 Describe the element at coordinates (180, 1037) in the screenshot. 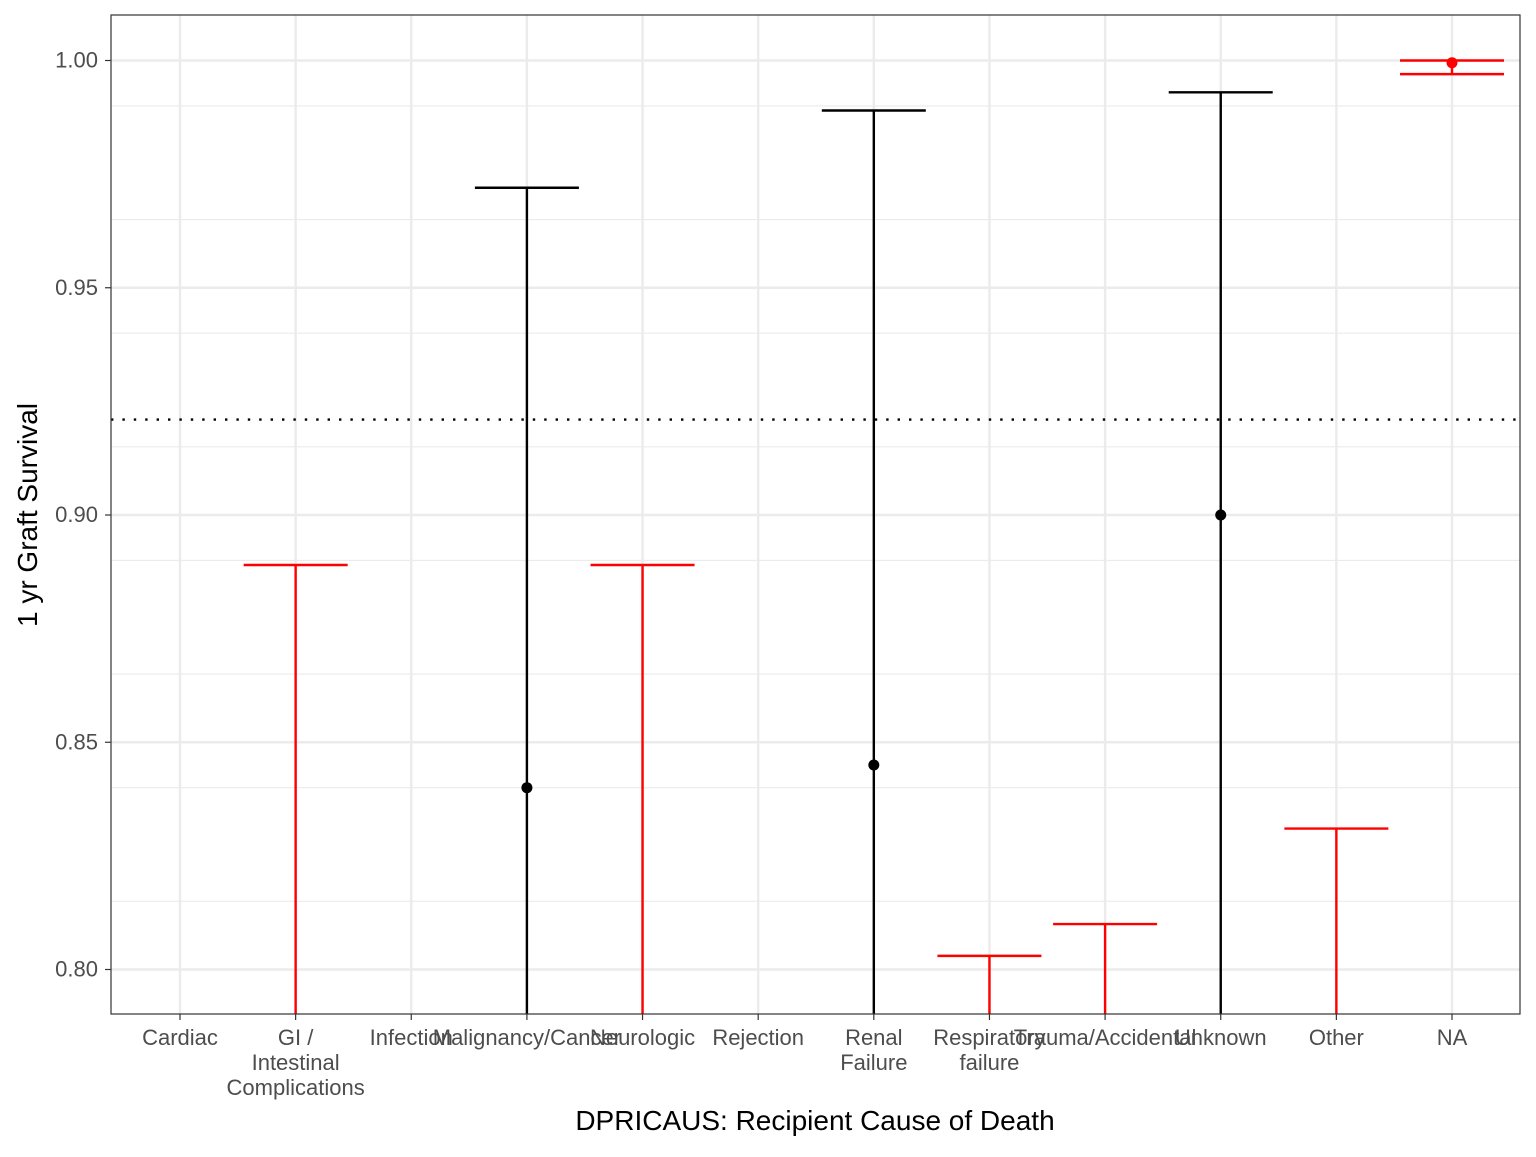

I see `x-tick-label: Cardiac` at that location.